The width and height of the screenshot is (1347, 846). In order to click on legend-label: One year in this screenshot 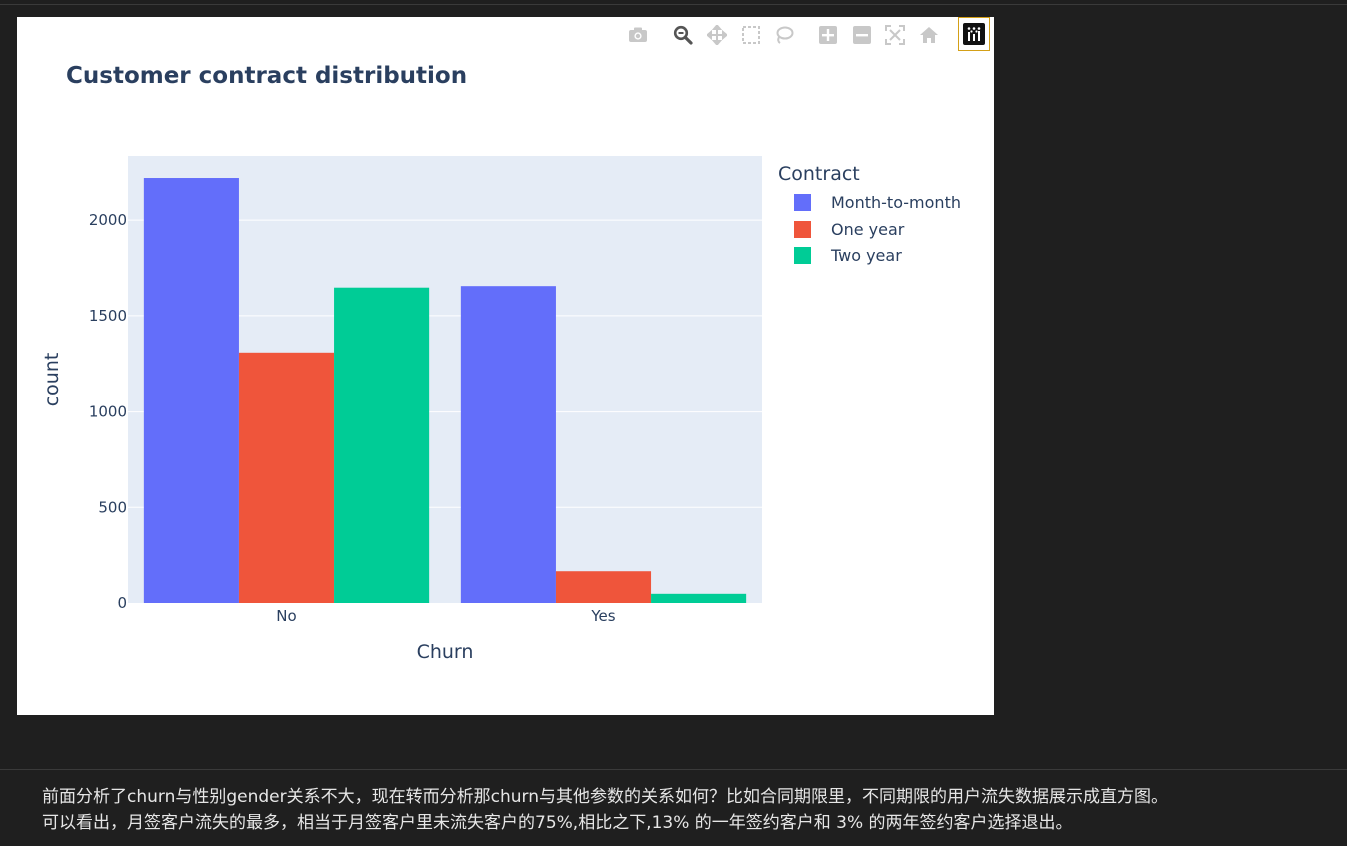, I will do `click(868, 229)`.